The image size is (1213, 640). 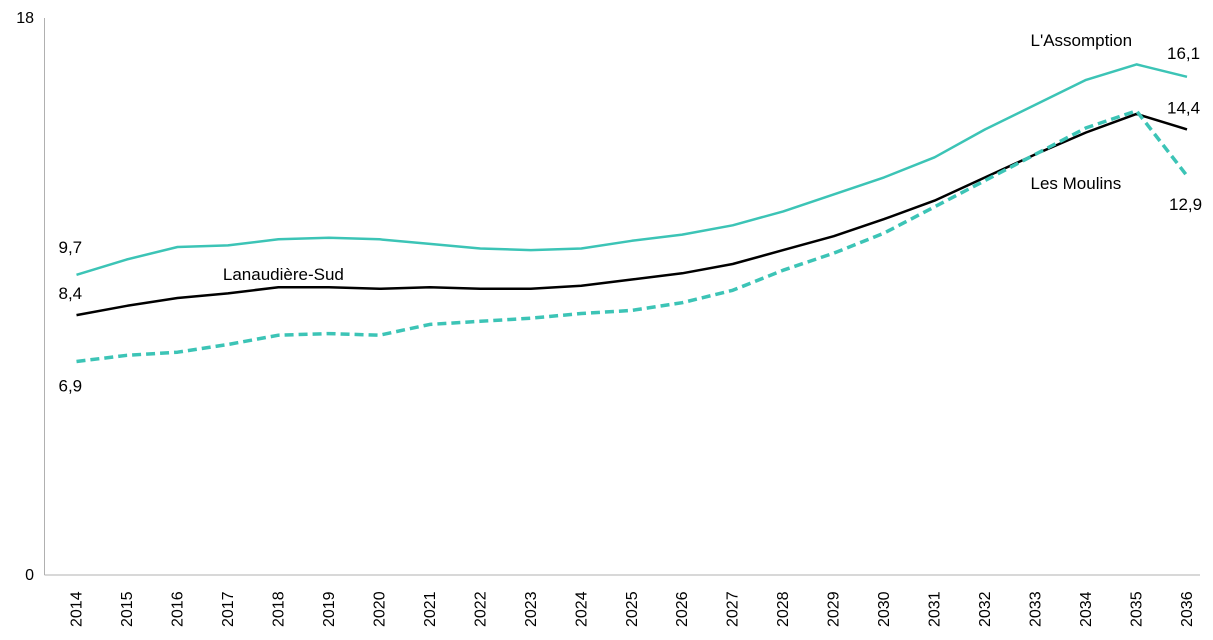 I want to click on x-tick-label: 2027, so click(x=733, y=609).